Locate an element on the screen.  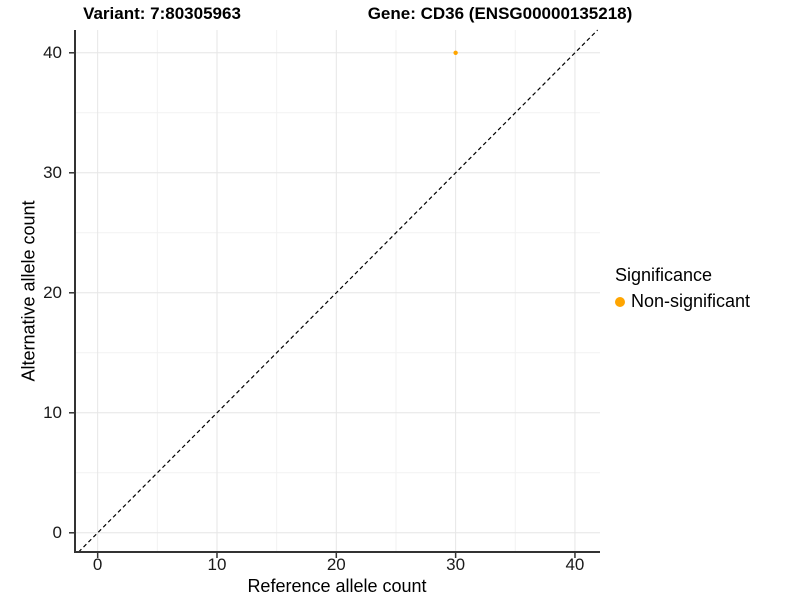
x-tick-label: 0 is located at coordinates (97, 564).